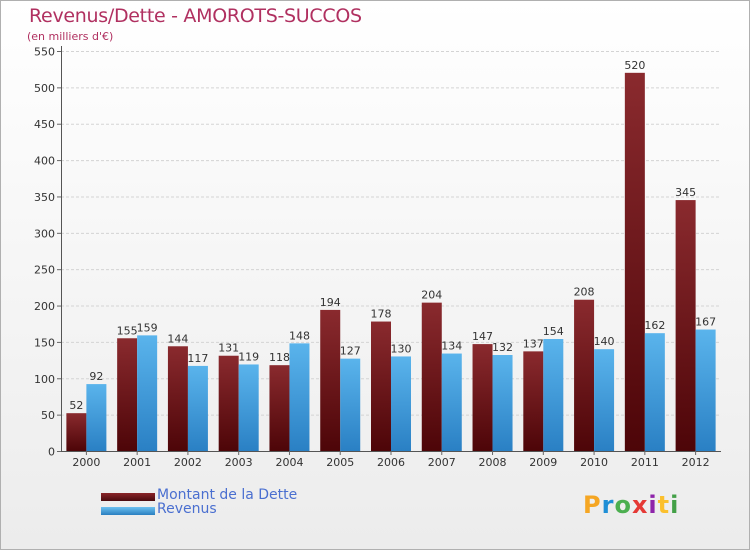 The image size is (750, 551). I want to click on logo-letter: r, so click(608, 505).